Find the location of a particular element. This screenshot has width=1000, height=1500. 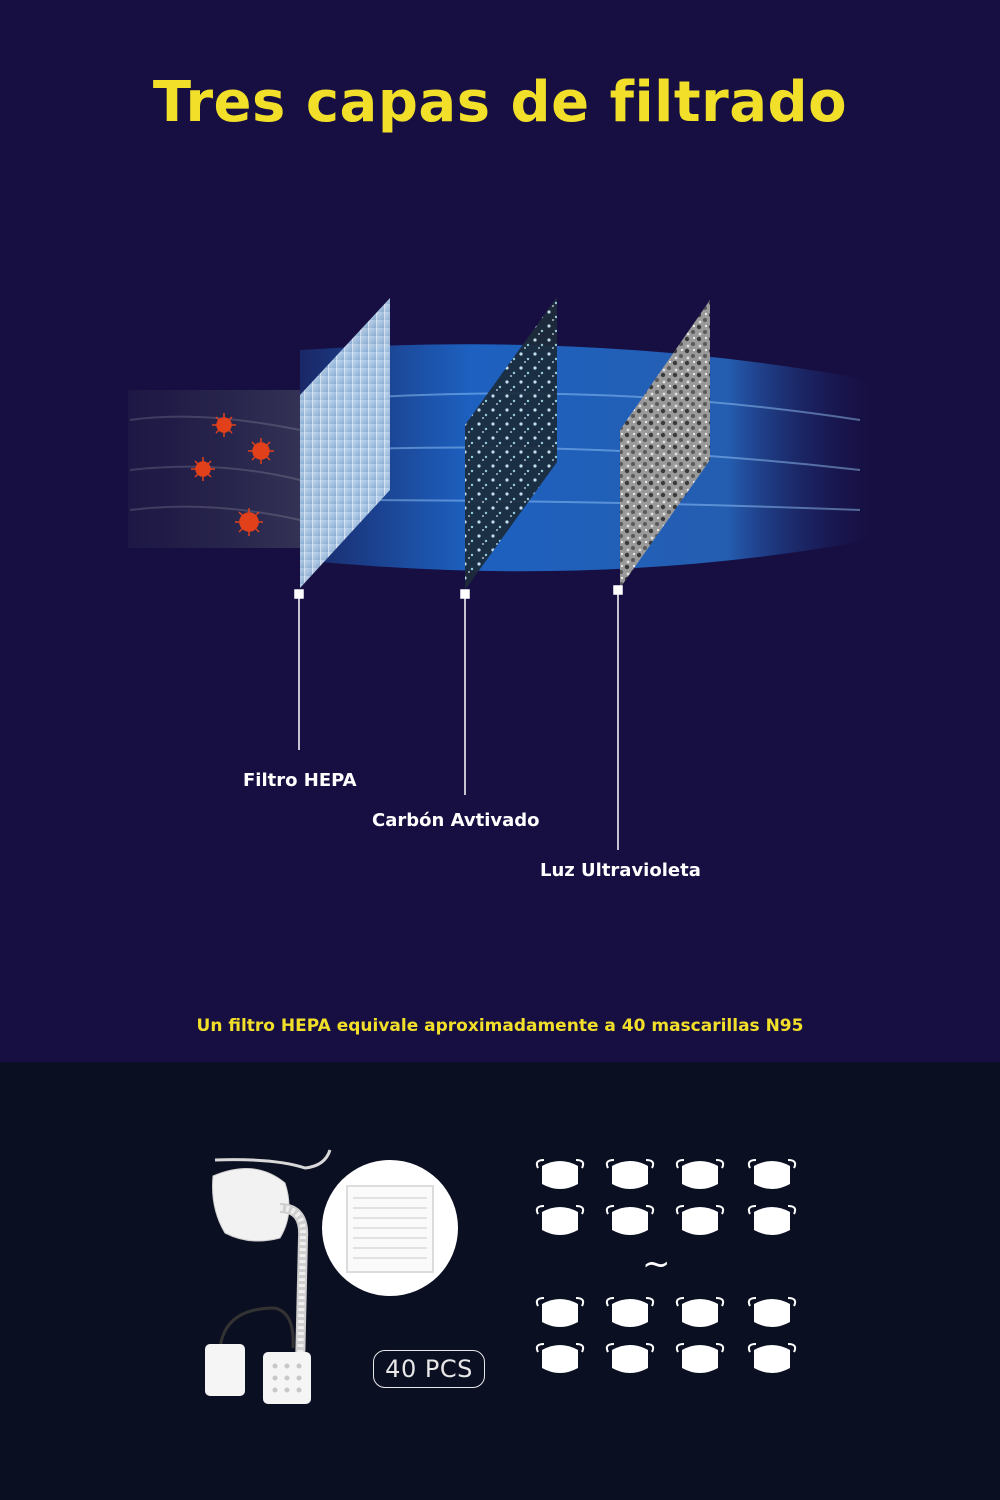

activated-carbon-label: Carbón Avtivado is located at coordinates (456, 820).